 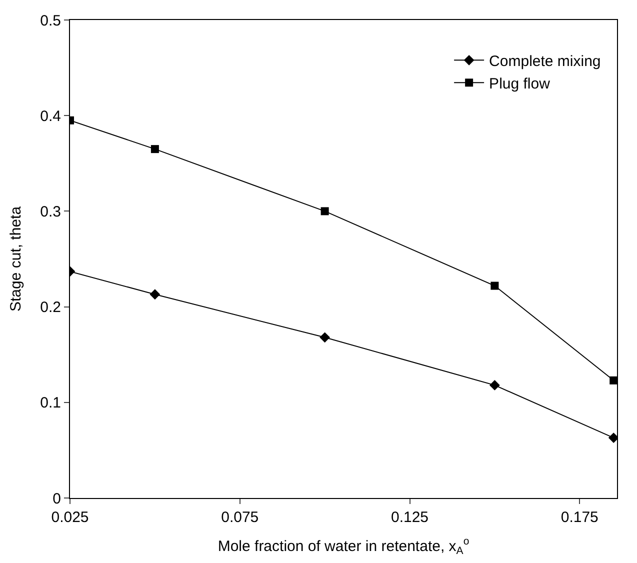 I want to click on x-tick-label: 0.125, so click(x=409, y=517).